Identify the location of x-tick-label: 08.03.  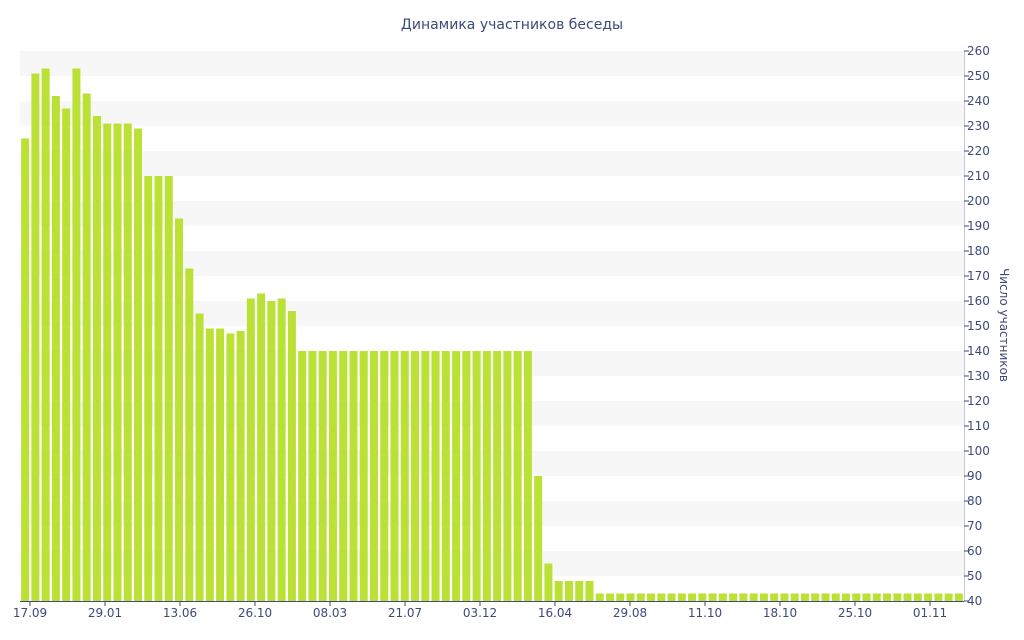
(330, 613).